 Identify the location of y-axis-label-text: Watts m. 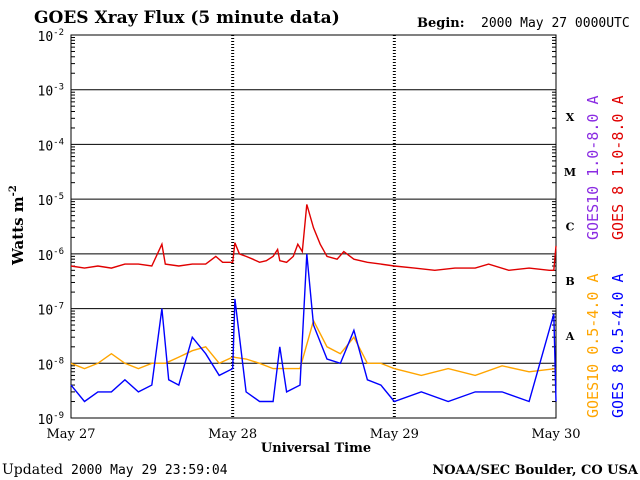
(18, 231).